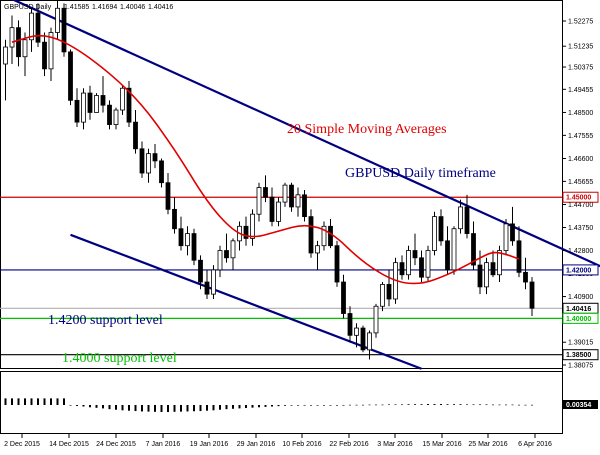 The width and height of the screenshot is (600, 455). I want to click on osc-value-box, so click(580, 404).